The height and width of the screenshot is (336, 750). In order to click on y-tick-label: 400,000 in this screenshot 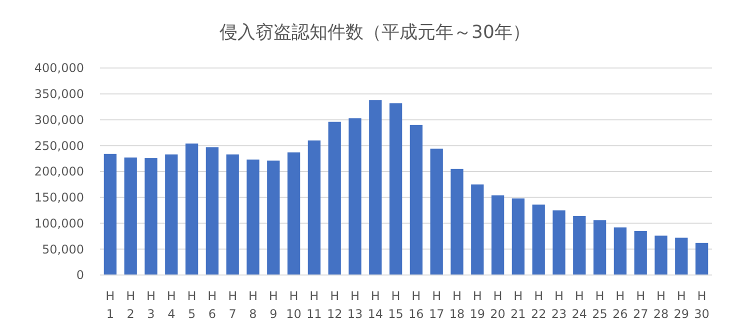, I will do `click(59, 68)`.